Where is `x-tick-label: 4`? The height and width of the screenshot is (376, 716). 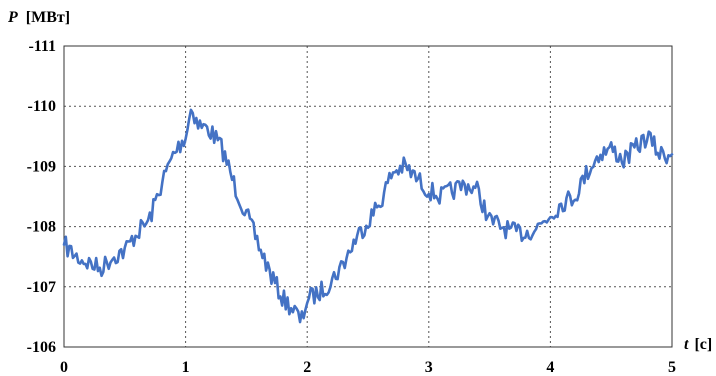 x-tick-label: 4 is located at coordinates (550, 367).